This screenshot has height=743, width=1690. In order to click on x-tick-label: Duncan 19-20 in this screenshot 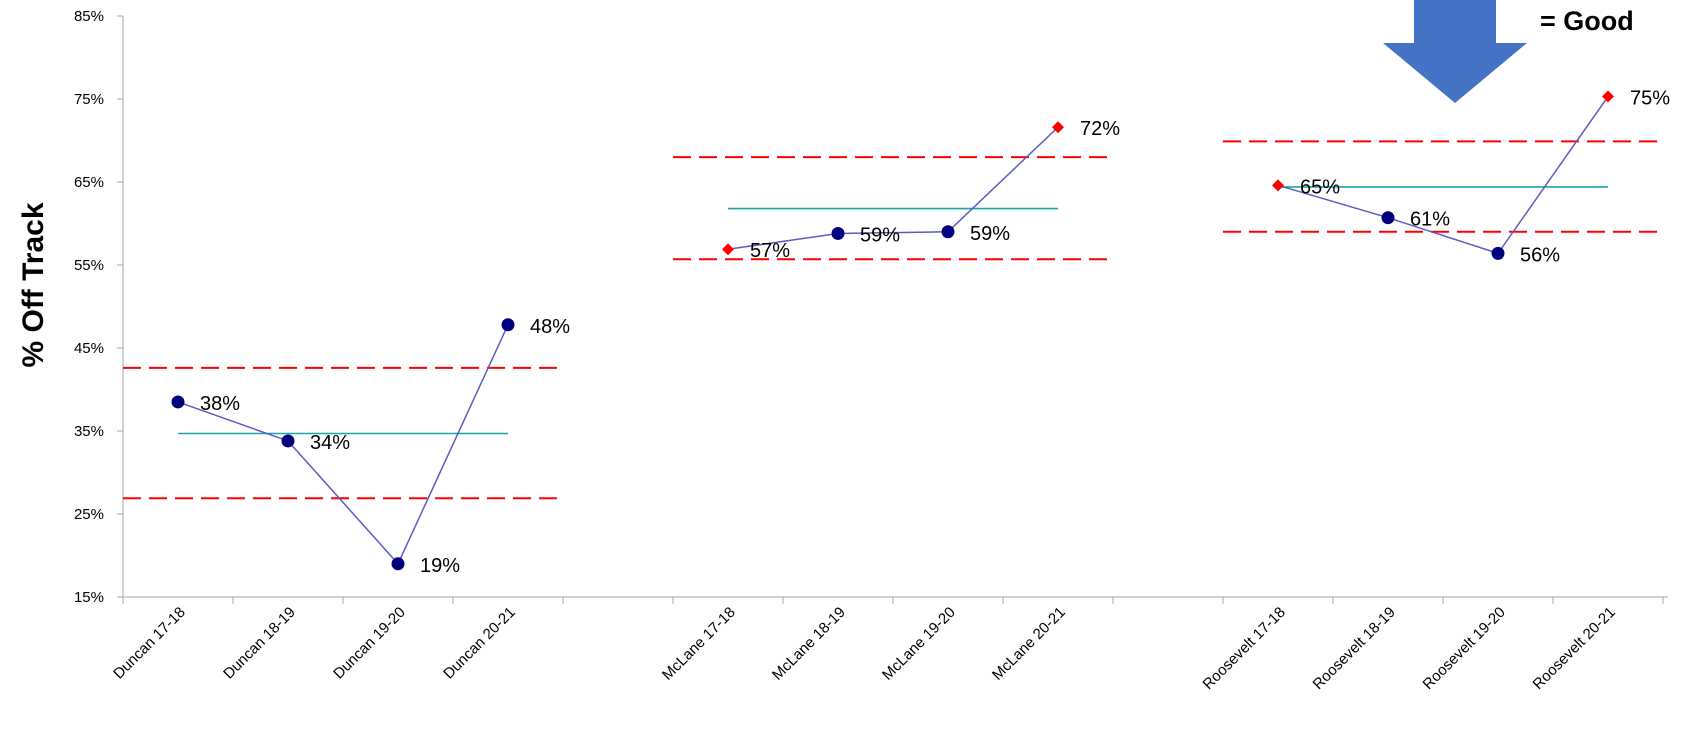, I will do `click(369, 643)`.